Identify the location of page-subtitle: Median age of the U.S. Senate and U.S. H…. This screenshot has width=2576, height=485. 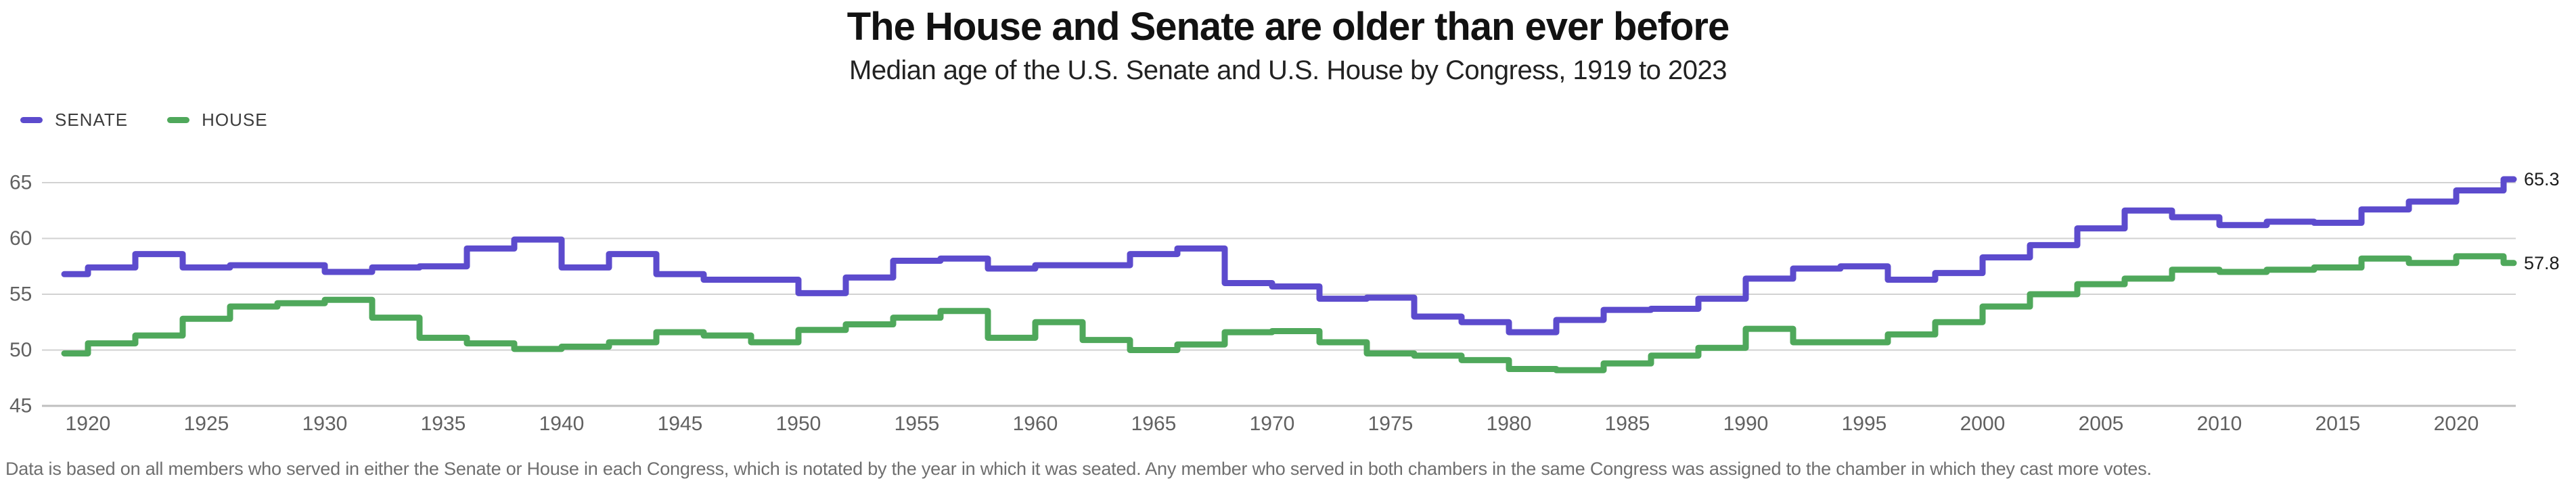
(1288, 70).